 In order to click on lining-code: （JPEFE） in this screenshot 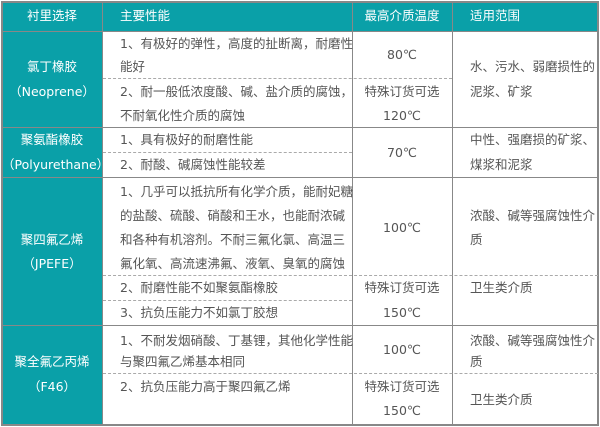, I will do `click(52, 263)`.